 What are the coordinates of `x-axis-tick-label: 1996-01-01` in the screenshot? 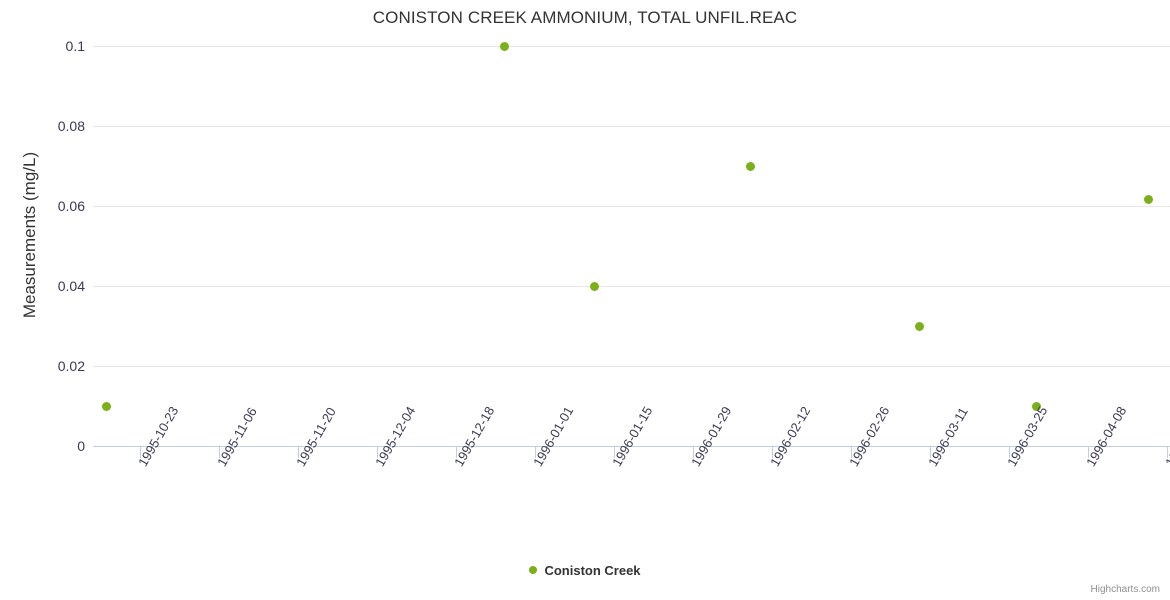 It's located at (553, 436).